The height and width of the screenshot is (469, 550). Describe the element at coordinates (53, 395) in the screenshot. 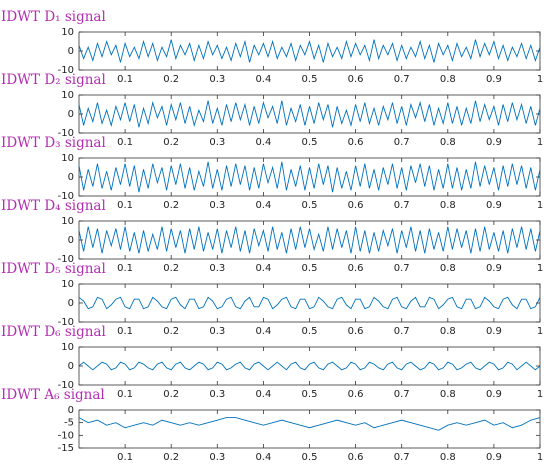

I see `panel-title: IDWT A₆ signal` at that location.